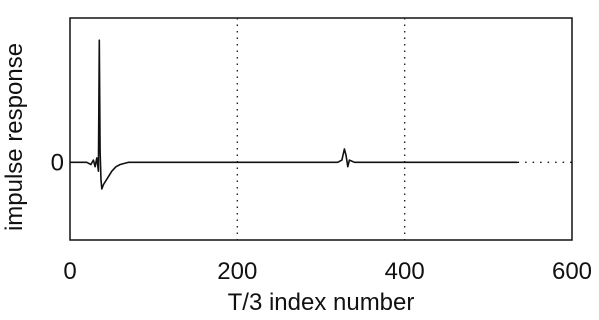  I want to click on x-tick-label-0: 0, so click(69, 271).